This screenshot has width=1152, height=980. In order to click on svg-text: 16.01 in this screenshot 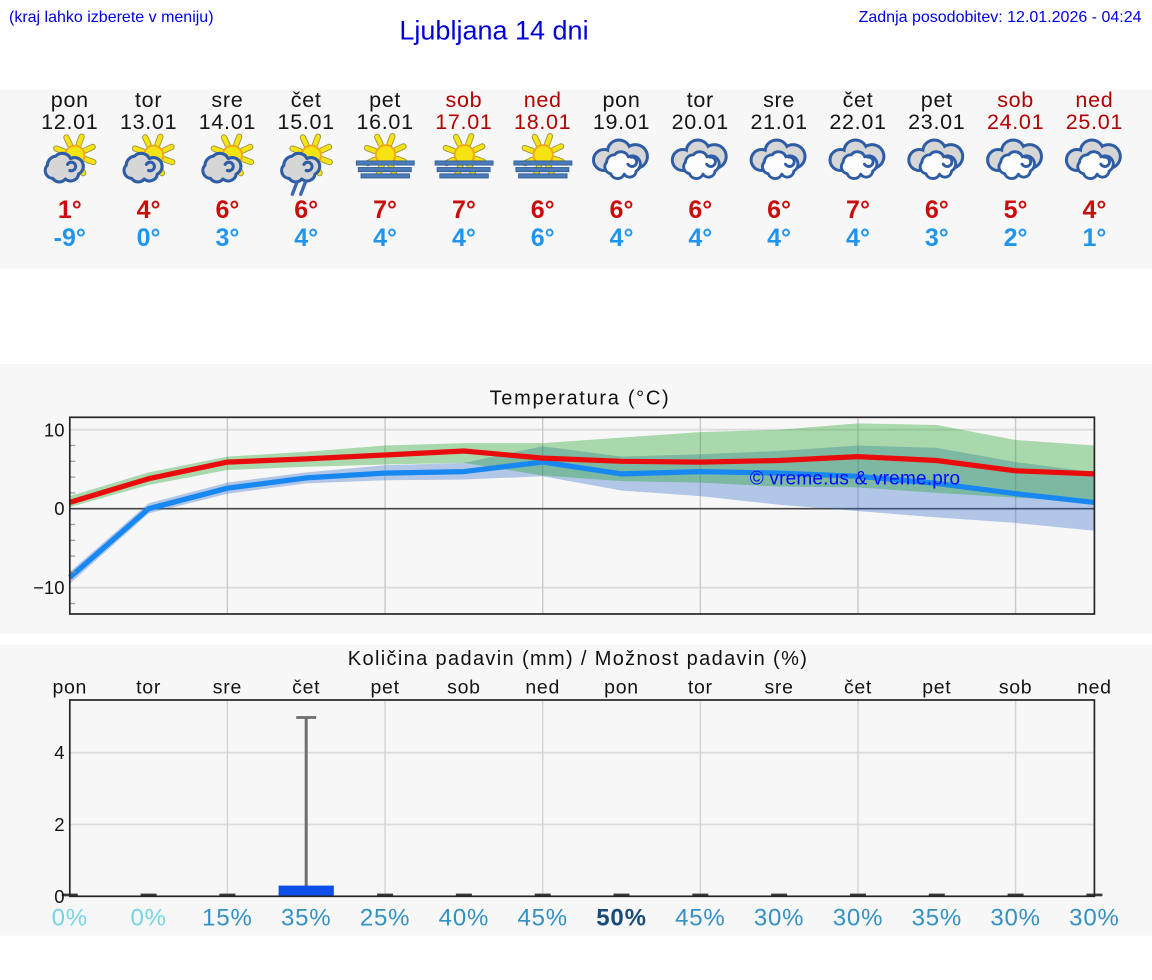, I will do `click(384, 122)`.